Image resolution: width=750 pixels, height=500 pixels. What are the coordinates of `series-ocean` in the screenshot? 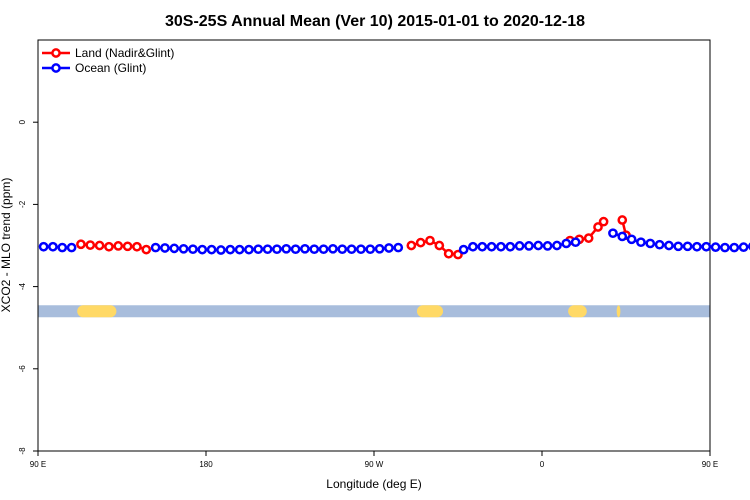 It's located at (394, 241).